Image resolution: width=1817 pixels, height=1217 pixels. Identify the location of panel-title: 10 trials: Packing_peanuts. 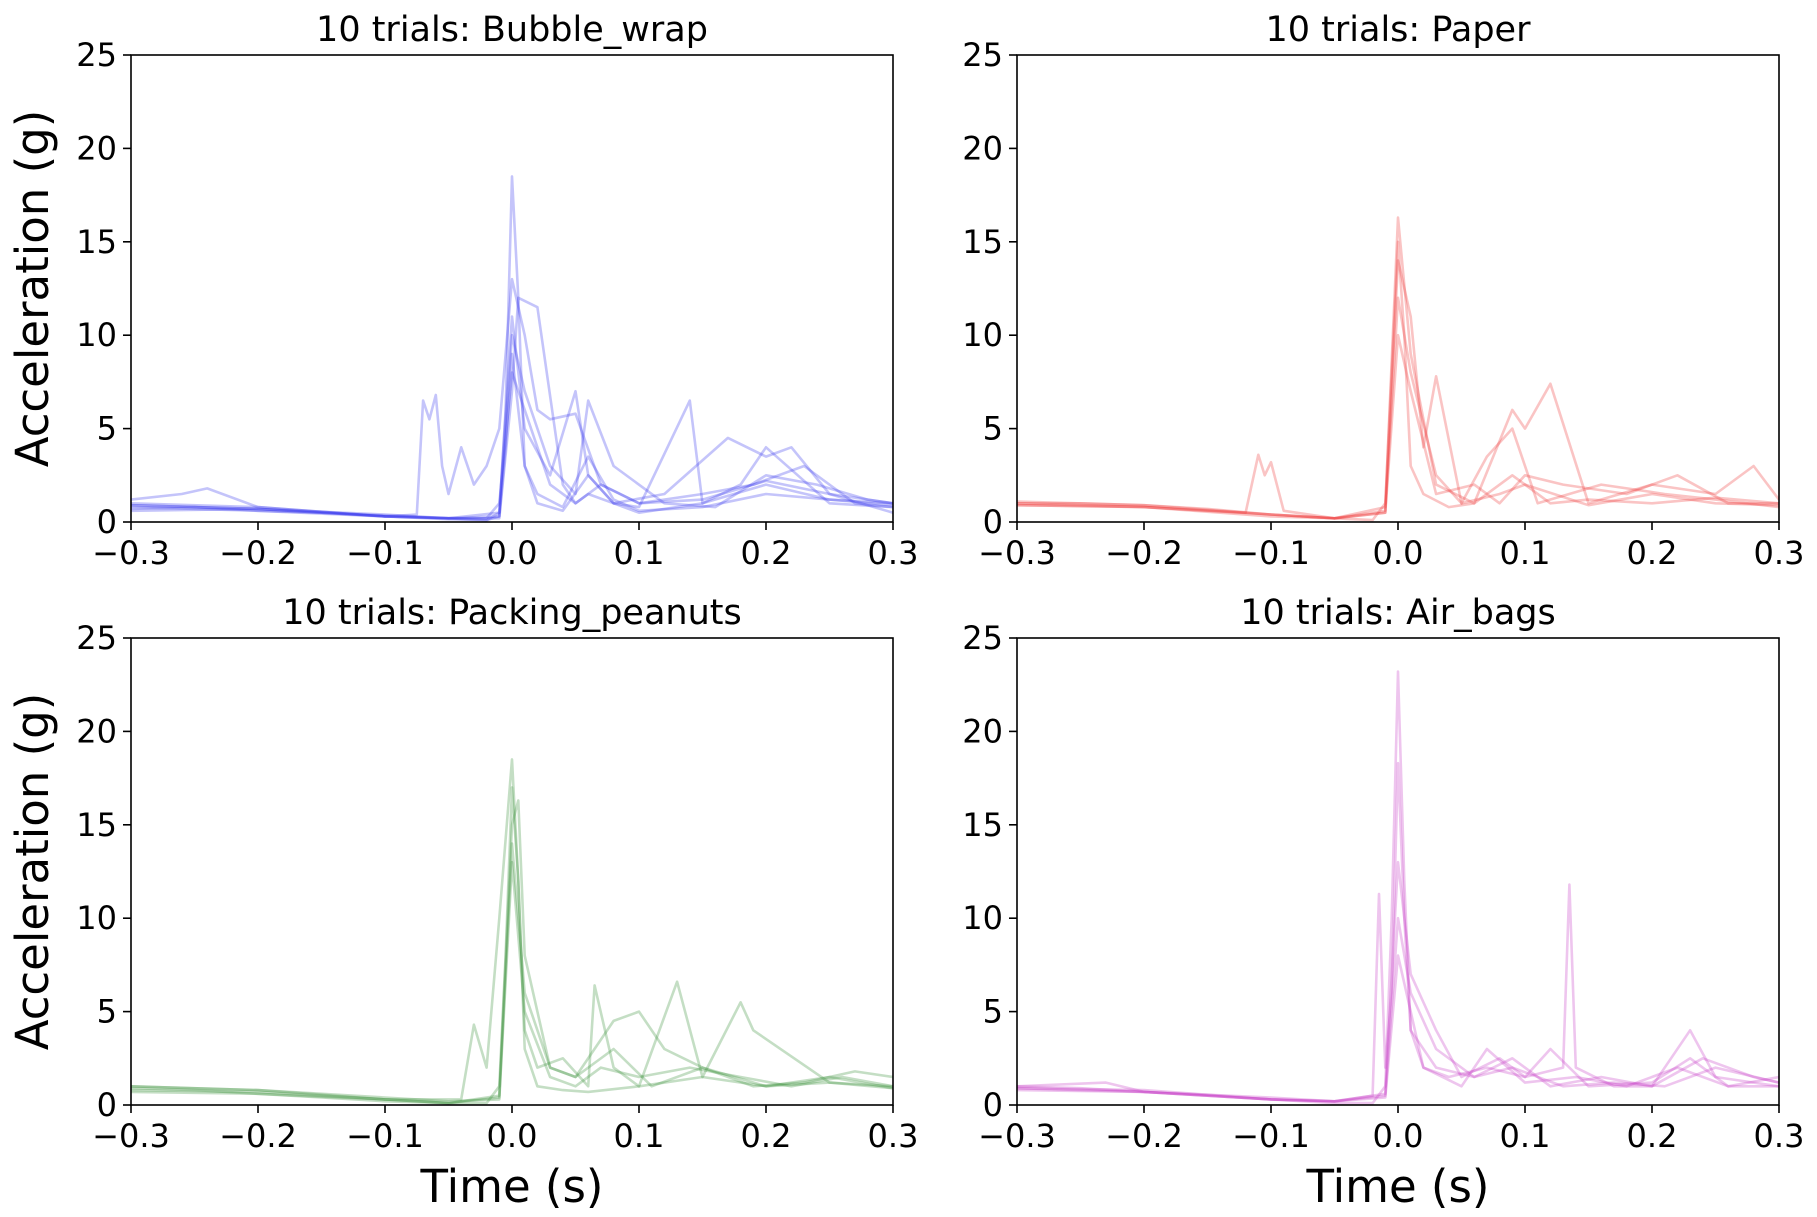
(511, 613).